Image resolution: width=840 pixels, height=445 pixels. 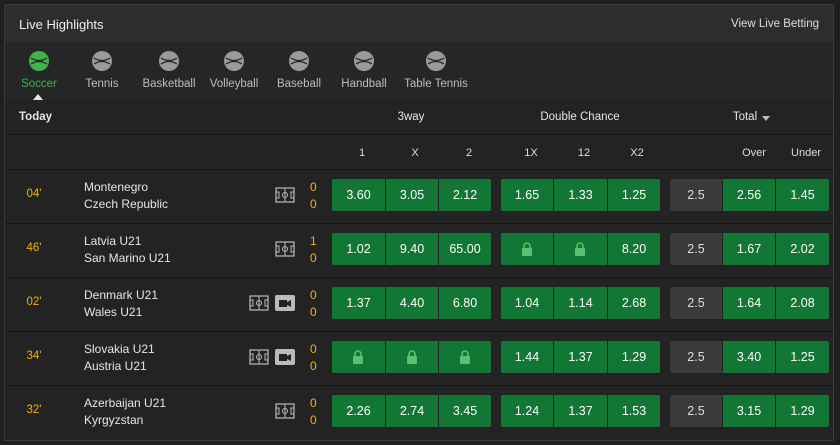 I want to click on home-team: Azerbaijan U21, so click(x=125, y=403).